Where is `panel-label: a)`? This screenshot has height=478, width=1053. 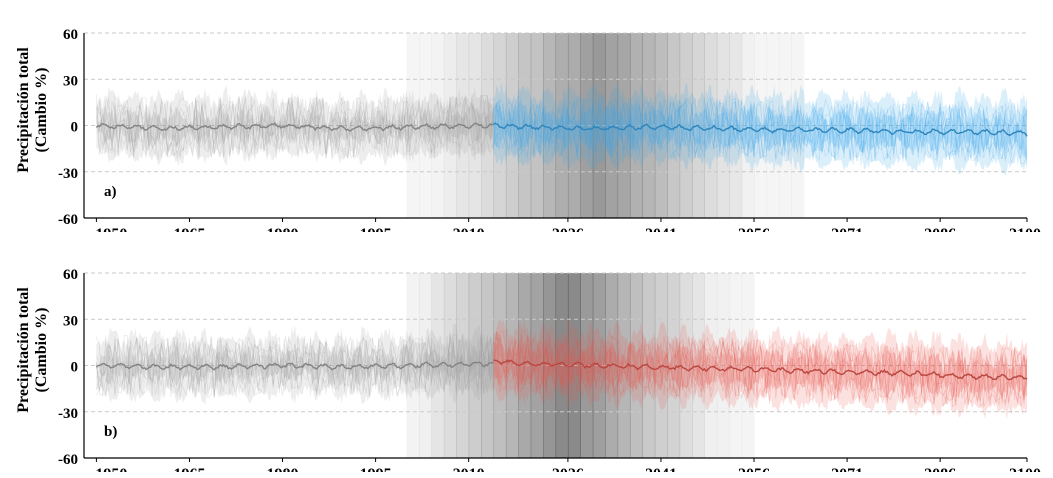
panel-label: a) is located at coordinates (110, 192).